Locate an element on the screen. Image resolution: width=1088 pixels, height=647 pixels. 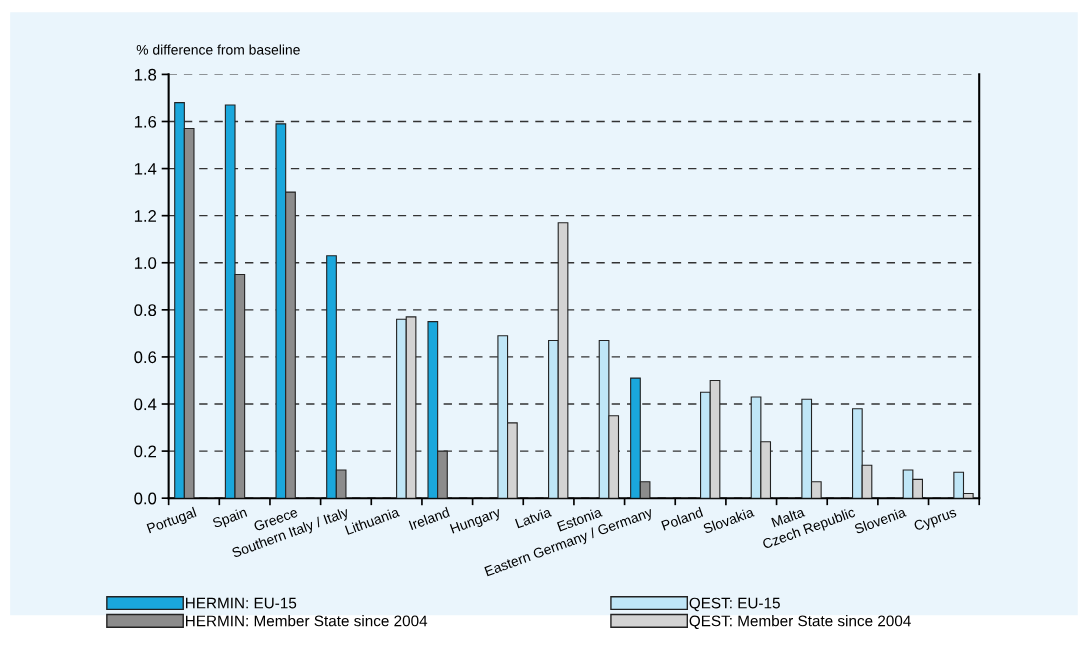
legend-label: HERMIN: Member State since 2004 is located at coordinates (307, 621).